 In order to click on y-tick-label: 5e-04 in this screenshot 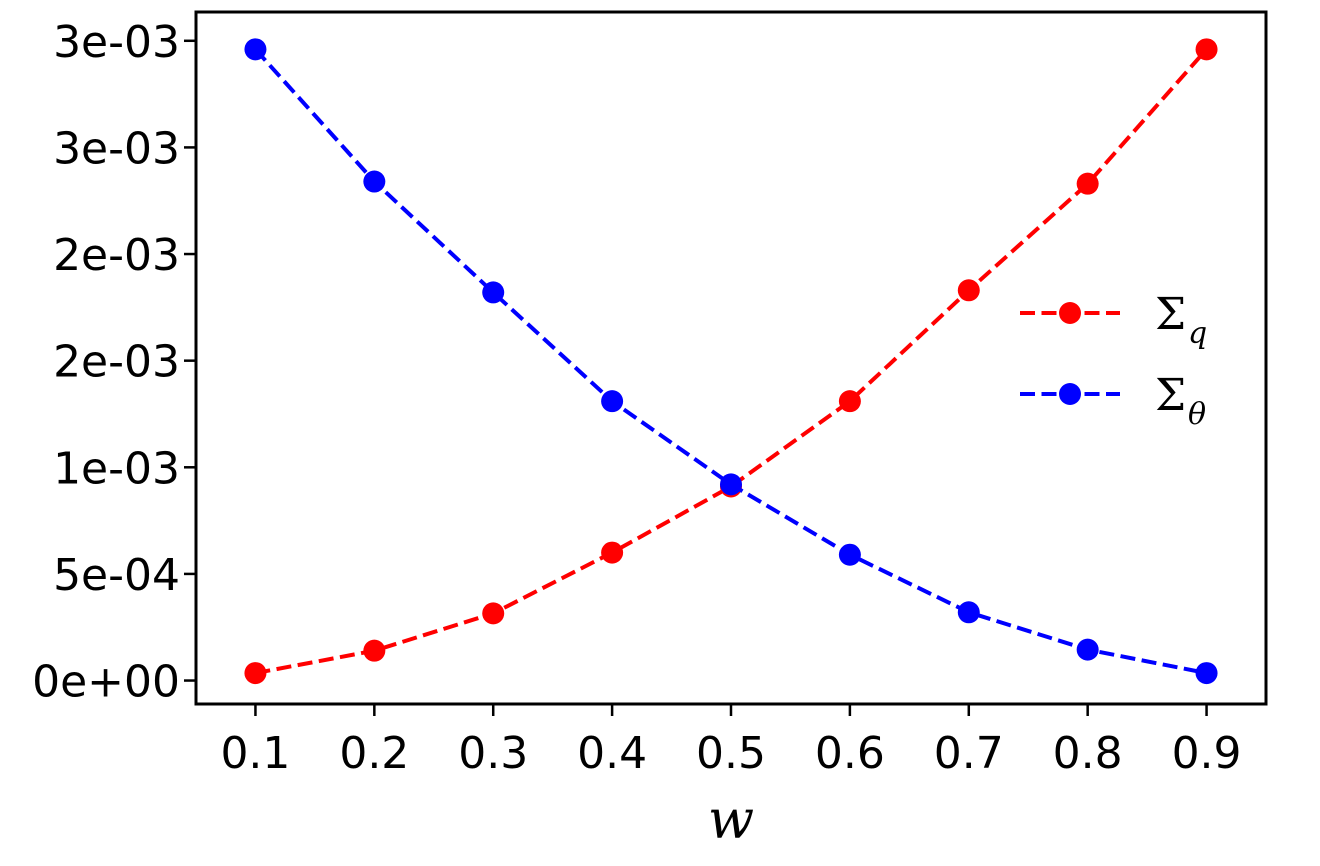, I will do `click(116, 575)`.